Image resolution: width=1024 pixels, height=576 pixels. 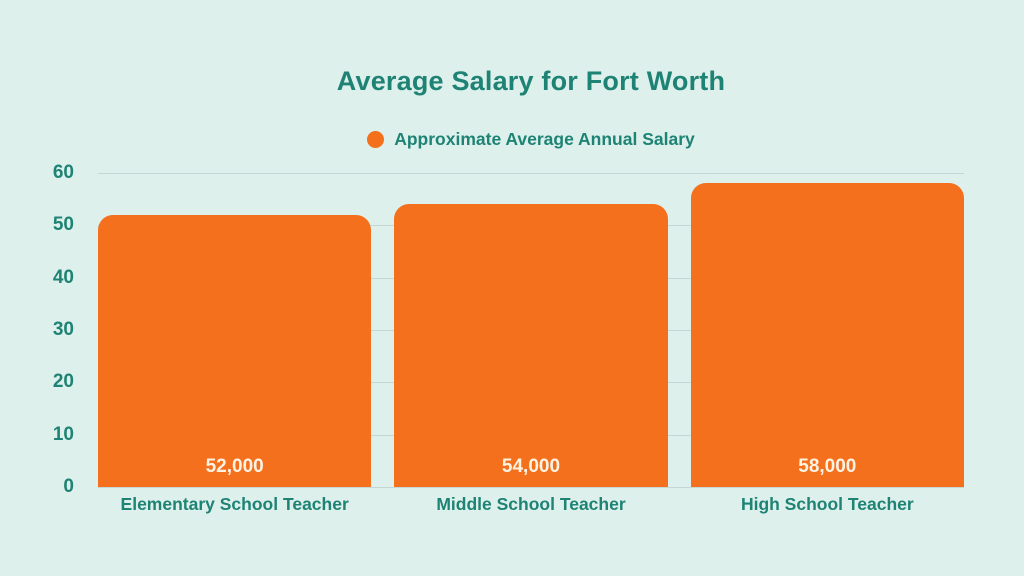 I want to click on y-axis: 0 10 20 30 40 50 60, so click(x=45, y=329).